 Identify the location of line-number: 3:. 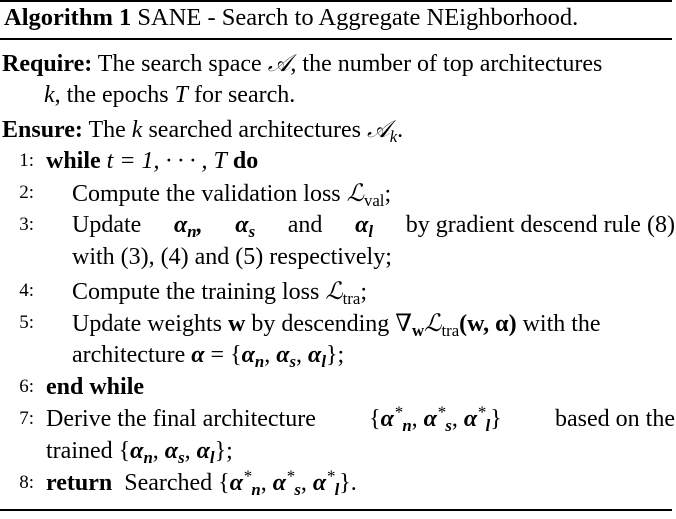
(26, 224).